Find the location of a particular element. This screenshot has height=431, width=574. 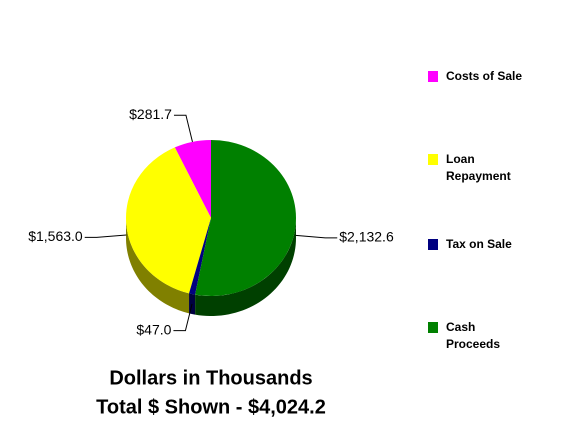

value-label: $281.7 is located at coordinates (150, 114).